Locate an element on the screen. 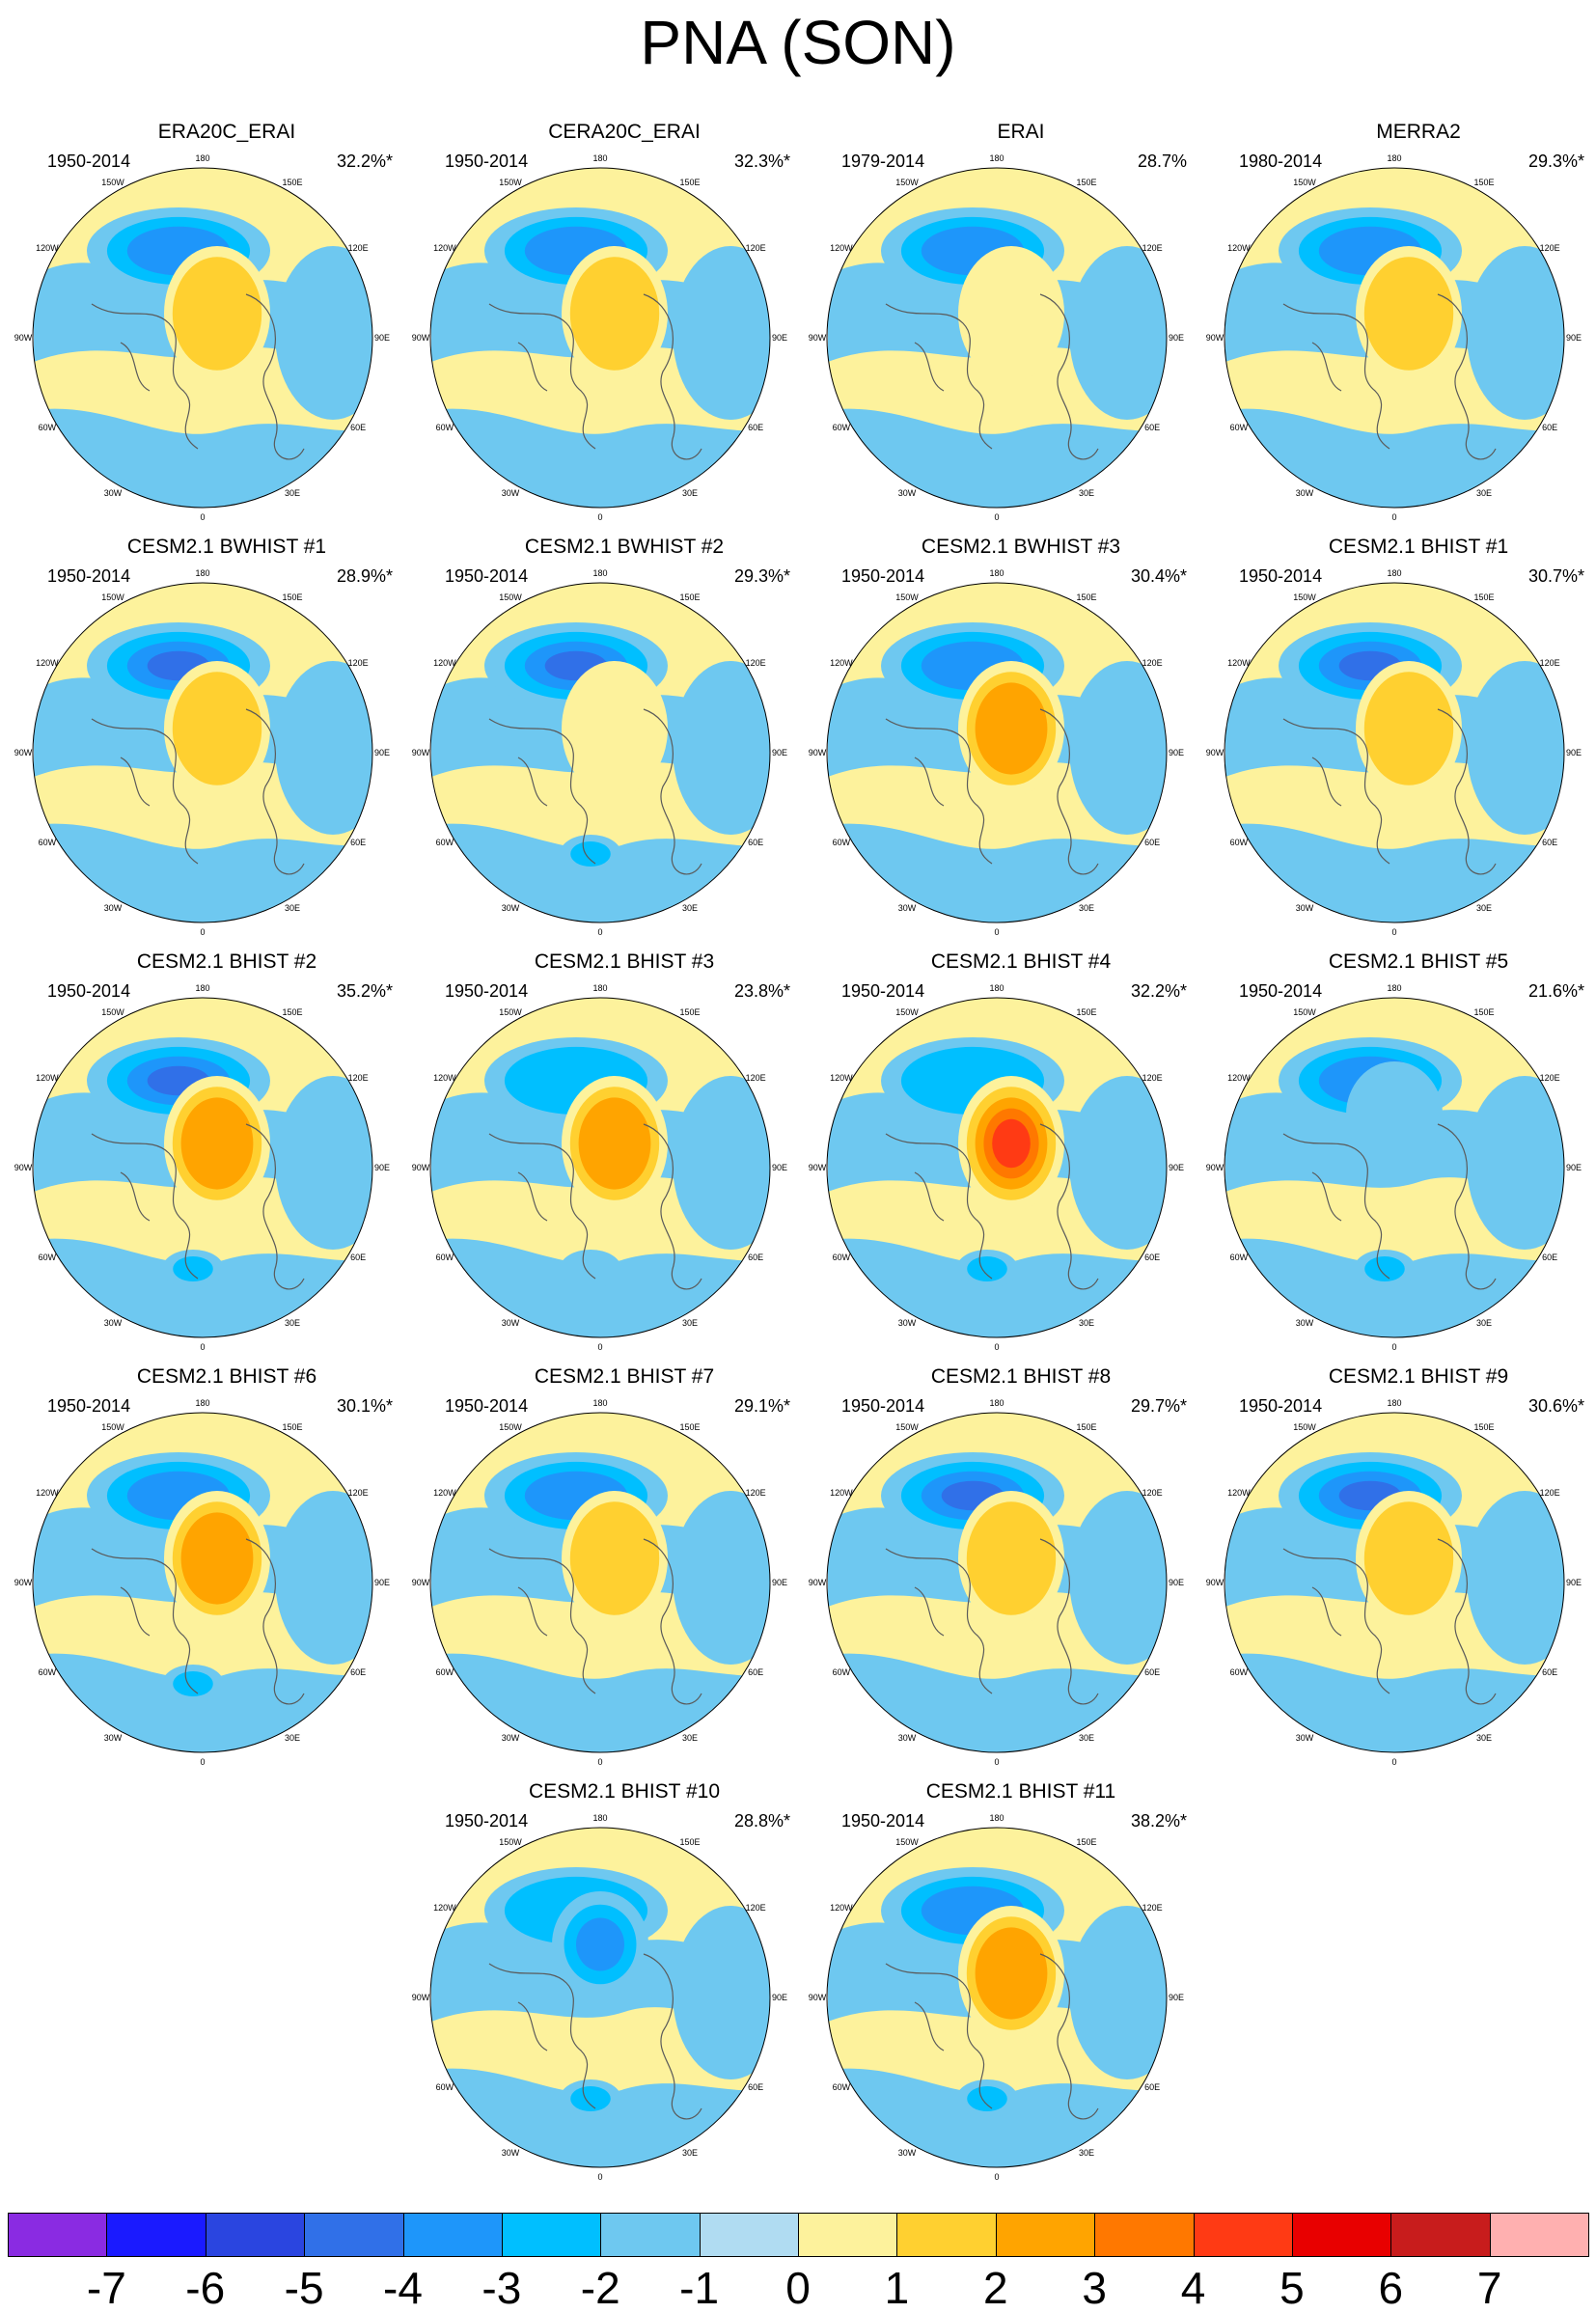 Image resolution: width=1596 pixels, height=2313 pixels. panel-variance: 30.6%* is located at coordinates (1555, 1406).